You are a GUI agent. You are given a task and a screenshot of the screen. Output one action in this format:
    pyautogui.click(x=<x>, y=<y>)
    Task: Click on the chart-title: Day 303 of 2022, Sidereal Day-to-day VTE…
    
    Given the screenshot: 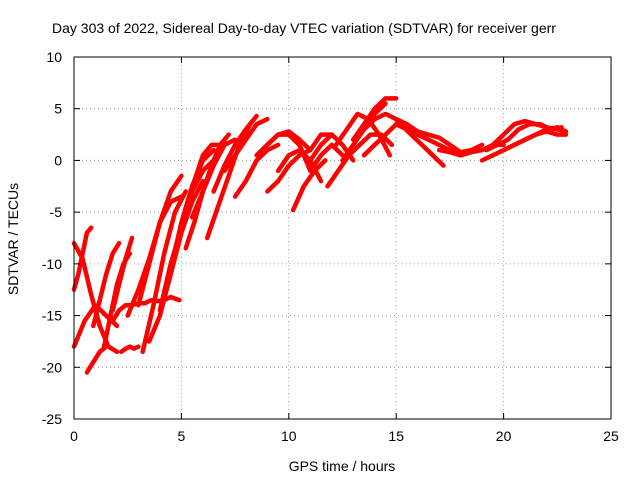 What is the action you would take?
    pyautogui.click(x=304, y=28)
    